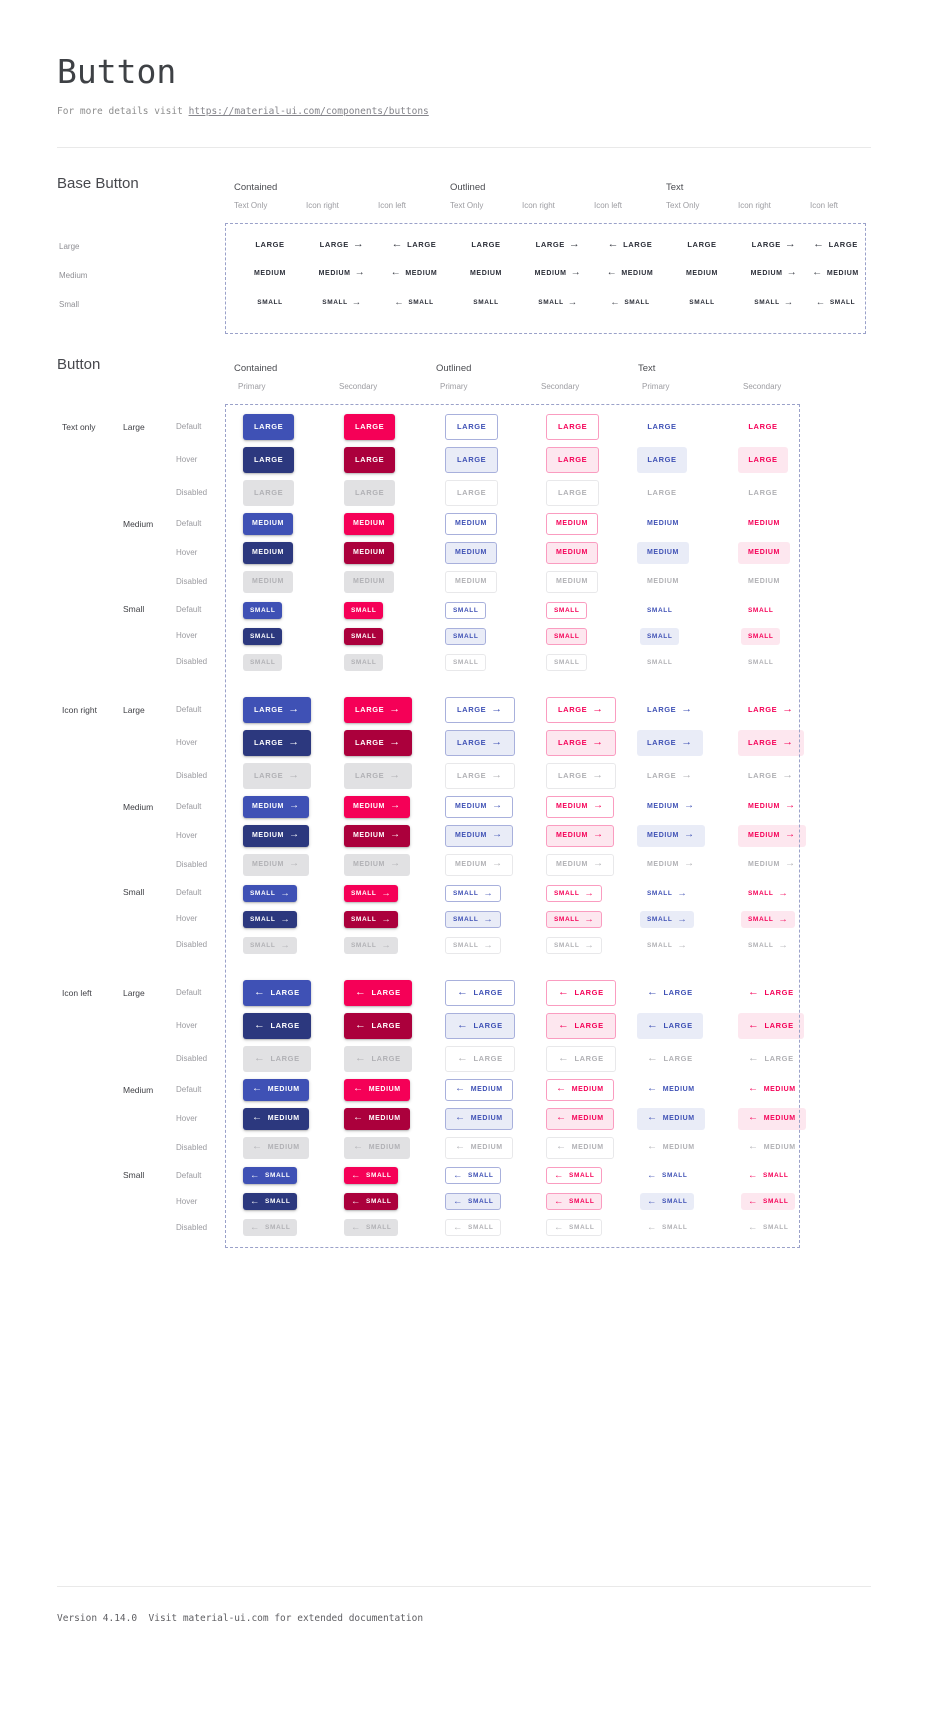  Describe the element at coordinates (472, 426) in the screenshot. I see `btn-outlined-primary: LARGE` at that location.